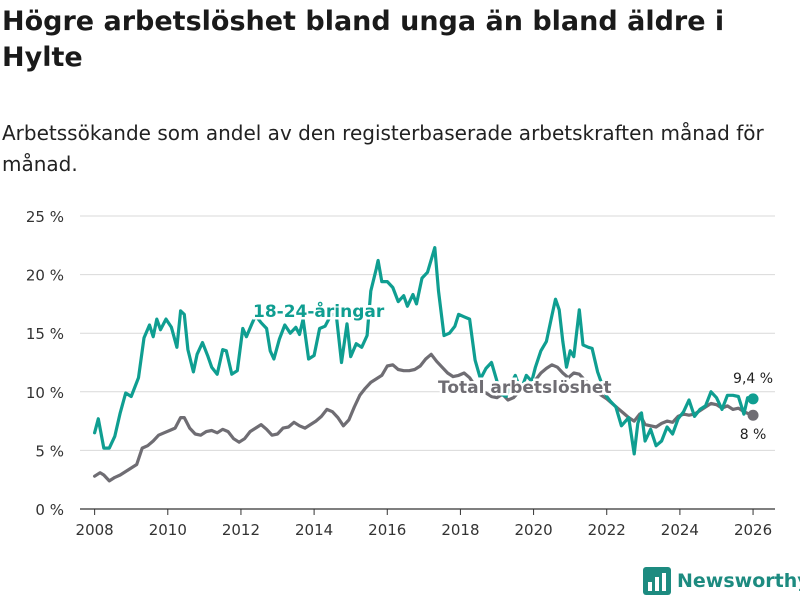 The width and height of the screenshot is (800, 600). Describe the element at coordinates (49, 451) in the screenshot. I see `y-tick-label: 5 %` at that location.